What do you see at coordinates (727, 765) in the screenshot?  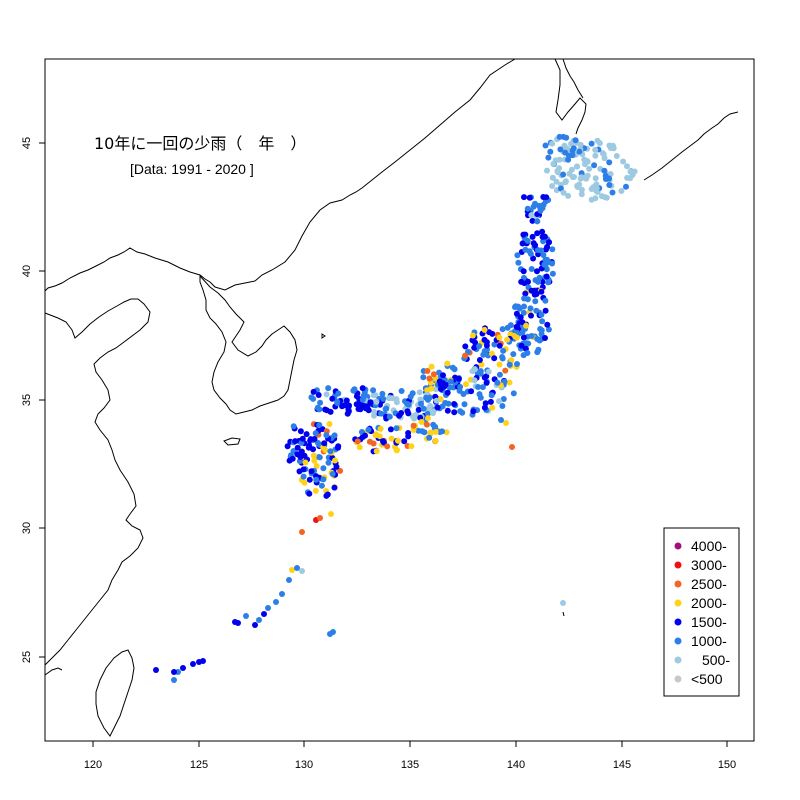 I see `x-tick-label: 150` at bounding box center [727, 765].